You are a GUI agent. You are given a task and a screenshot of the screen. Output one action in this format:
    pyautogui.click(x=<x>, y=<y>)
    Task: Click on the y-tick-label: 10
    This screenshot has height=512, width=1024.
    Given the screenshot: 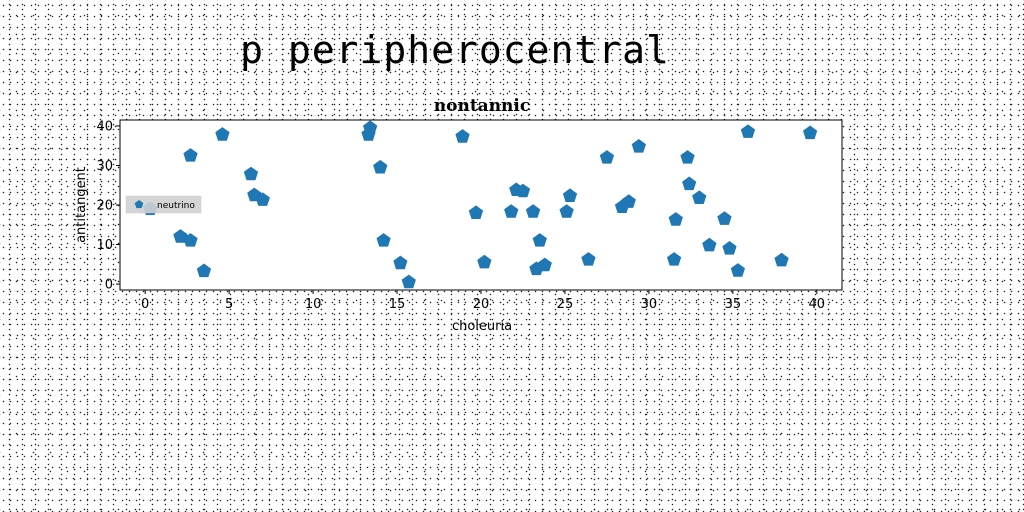 What is the action you would take?
    pyautogui.click(x=104, y=245)
    